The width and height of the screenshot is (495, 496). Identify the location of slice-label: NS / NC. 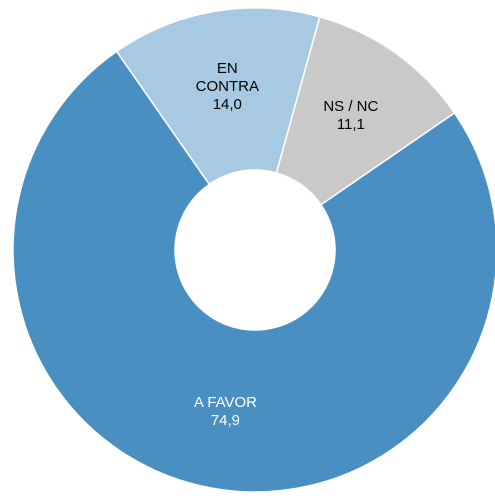
(351, 106).